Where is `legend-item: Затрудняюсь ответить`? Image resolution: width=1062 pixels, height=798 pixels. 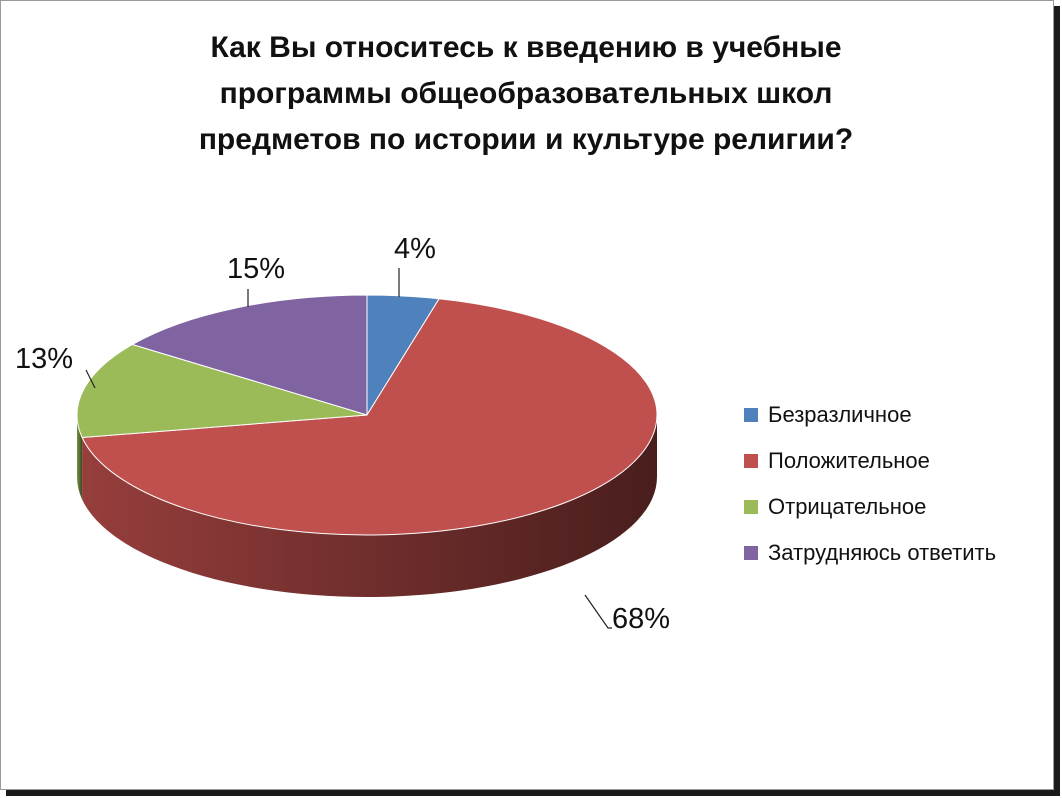
legend-item: Затрудняюсь ответить is located at coordinates (894, 553).